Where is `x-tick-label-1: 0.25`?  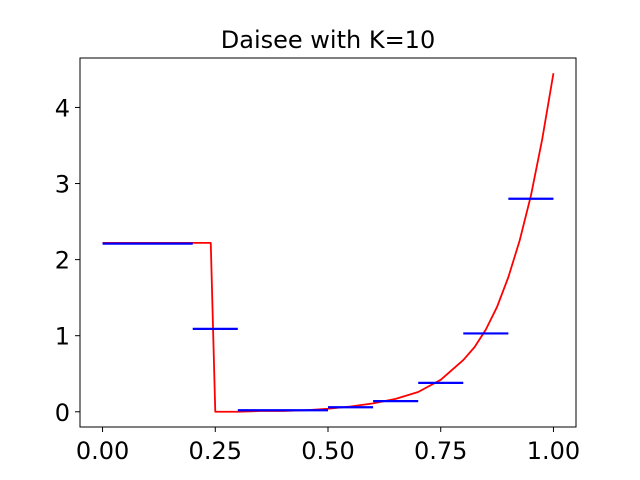 x-tick-label-1: 0.25 is located at coordinates (215, 451).